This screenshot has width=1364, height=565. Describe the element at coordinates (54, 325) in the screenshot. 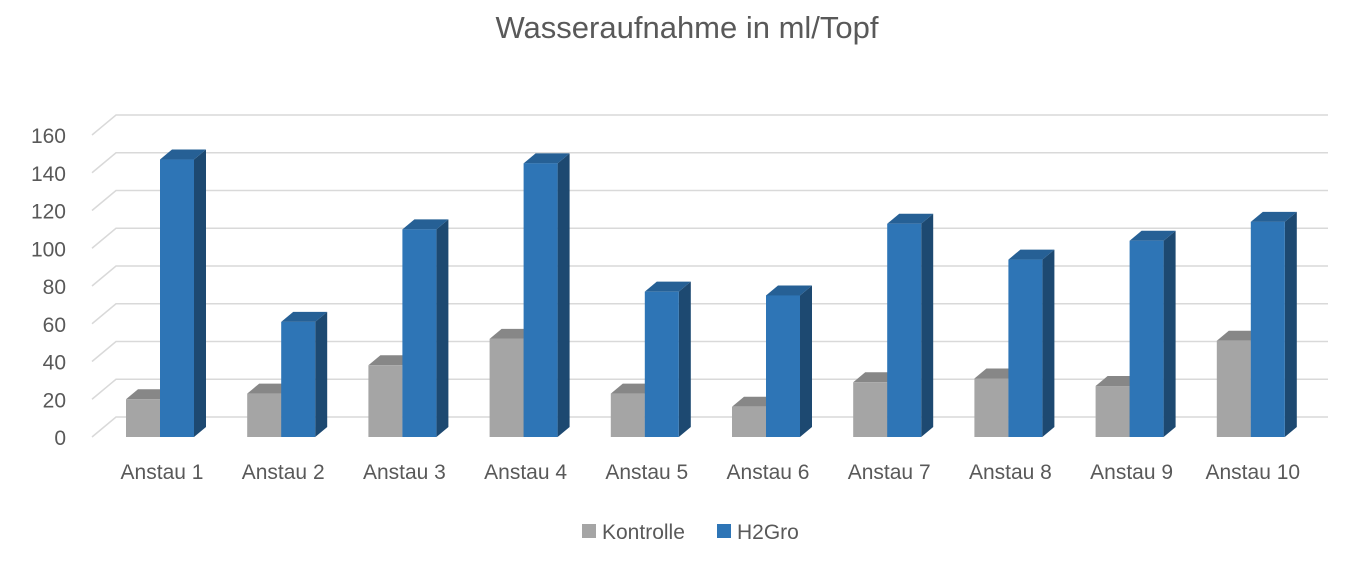

I see `y-tick-label: 60` at that location.